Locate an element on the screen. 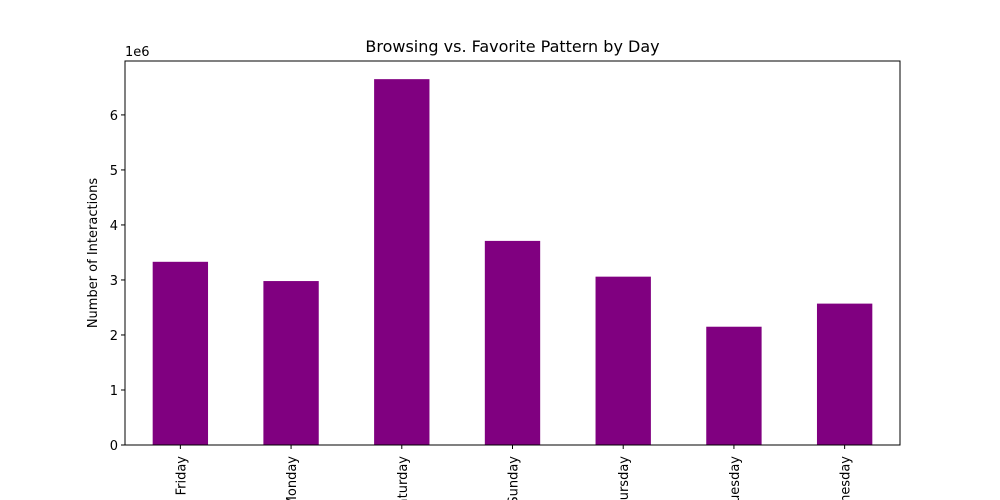 This screenshot has height=500, width=1000. y-axis-label: Number of Interactions is located at coordinates (93, 253).